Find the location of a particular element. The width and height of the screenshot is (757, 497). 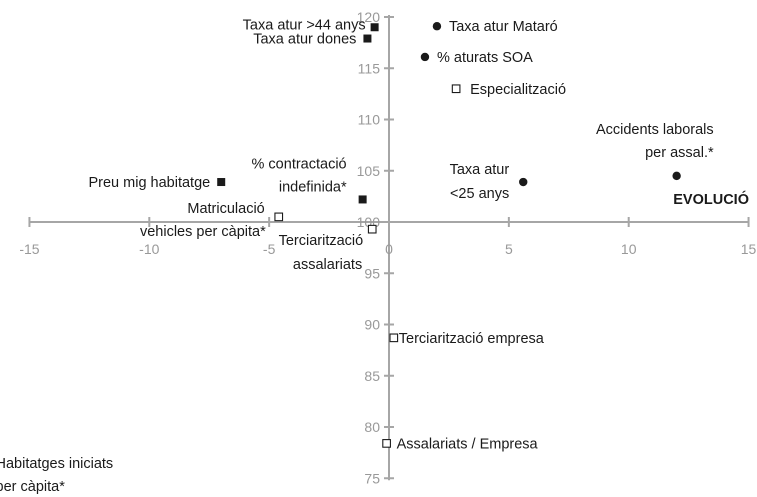

point-label: Taxa atur >44 anys is located at coordinates (304, 25).